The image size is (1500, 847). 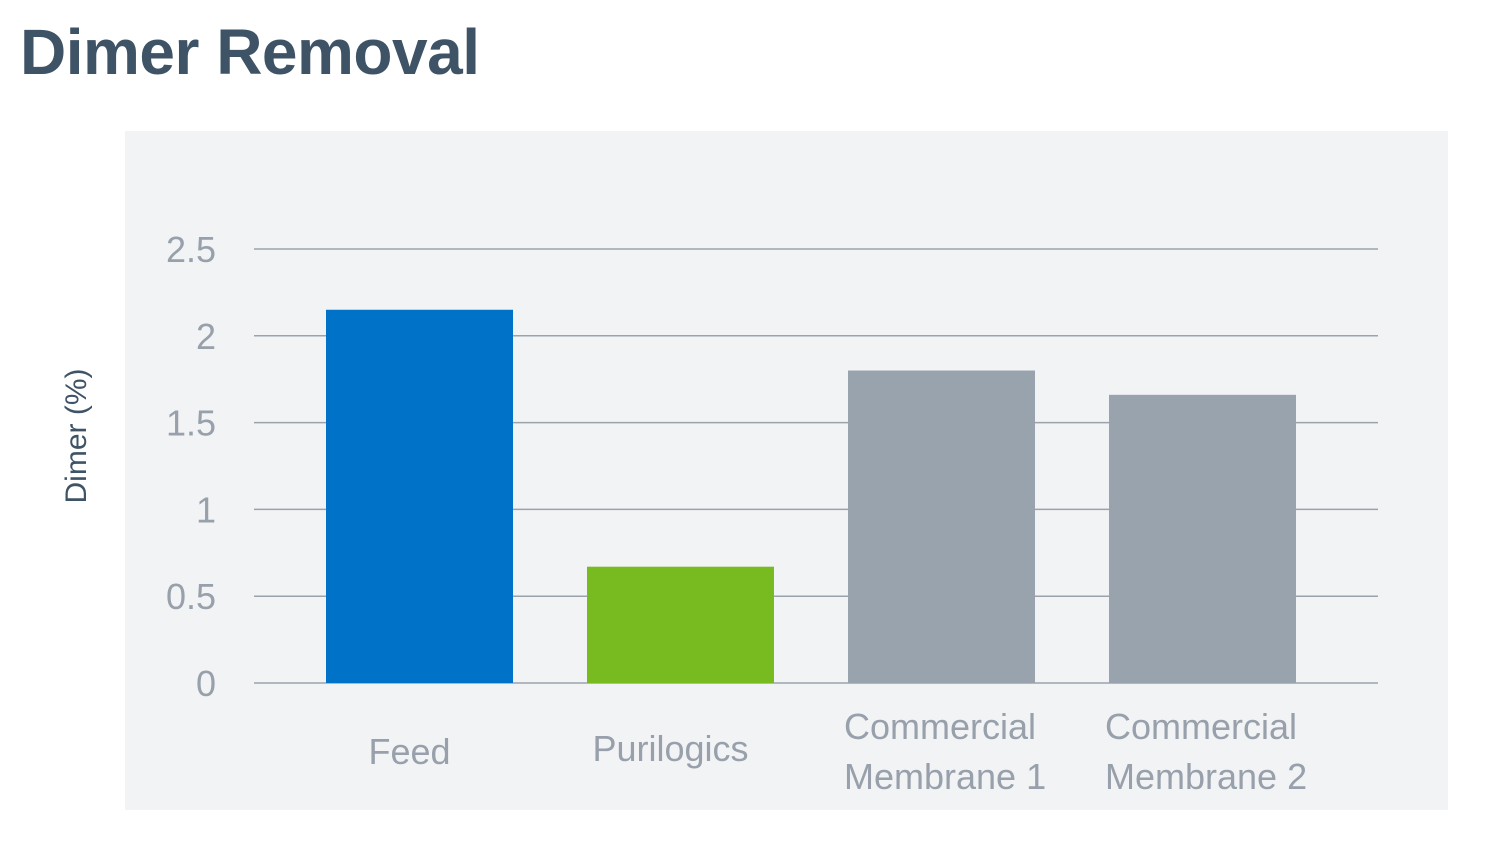 What do you see at coordinates (1206, 751) in the screenshot?
I see `category-label: Commercial Membrane 2` at bounding box center [1206, 751].